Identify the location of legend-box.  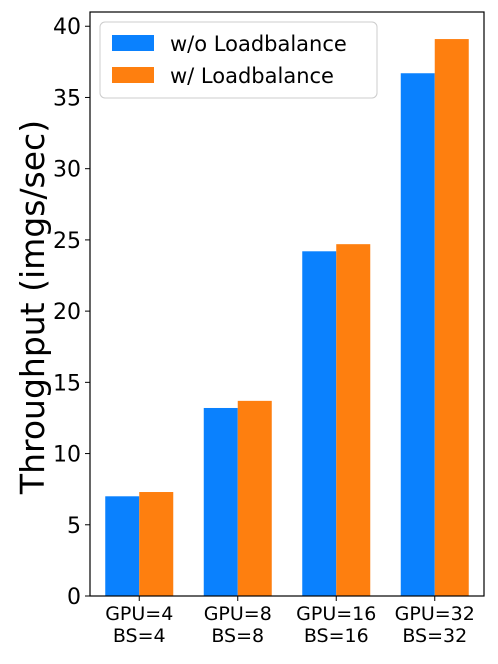
(238, 60).